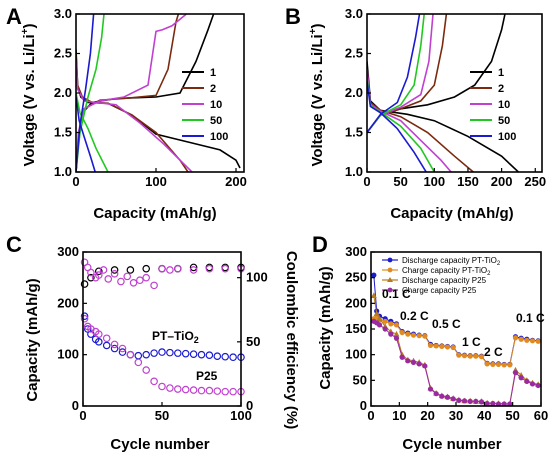 The width and height of the screenshot is (550, 459). What do you see at coordinates (354, 171) in the screenshot?
I see `b-y-tick-label: 1.0` at bounding box center [354, 171].